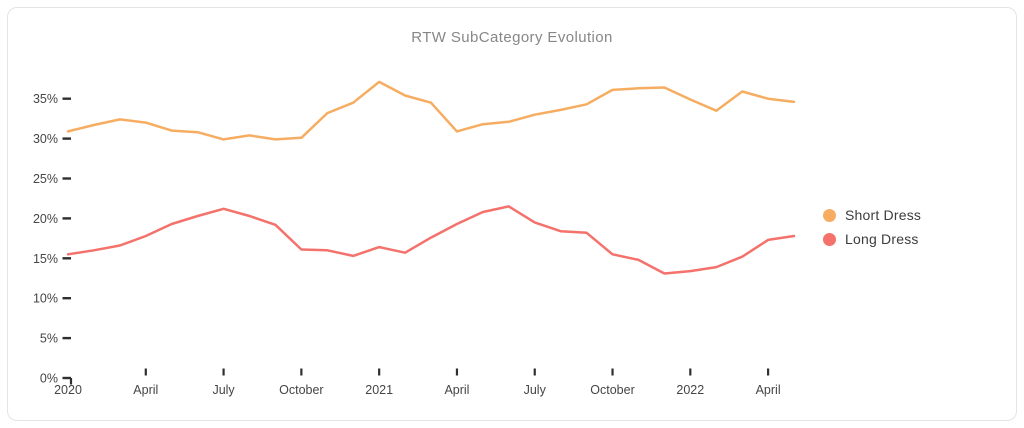  What do you see at coordinates (45, 299) in the screenshot?
I see `y-tick-label: 10%` at bounding box center [45, 299].